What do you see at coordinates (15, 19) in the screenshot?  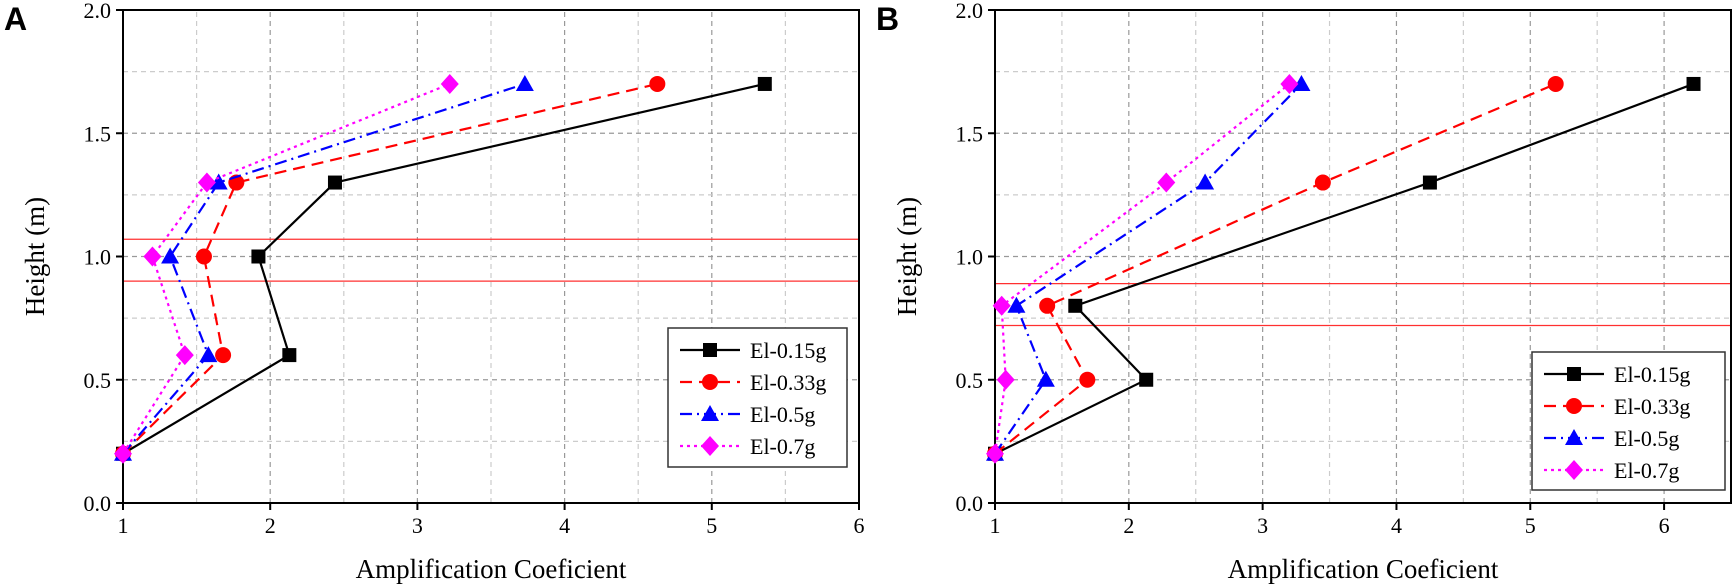 I see `panel-label: A` at bounding box center [15, 19].